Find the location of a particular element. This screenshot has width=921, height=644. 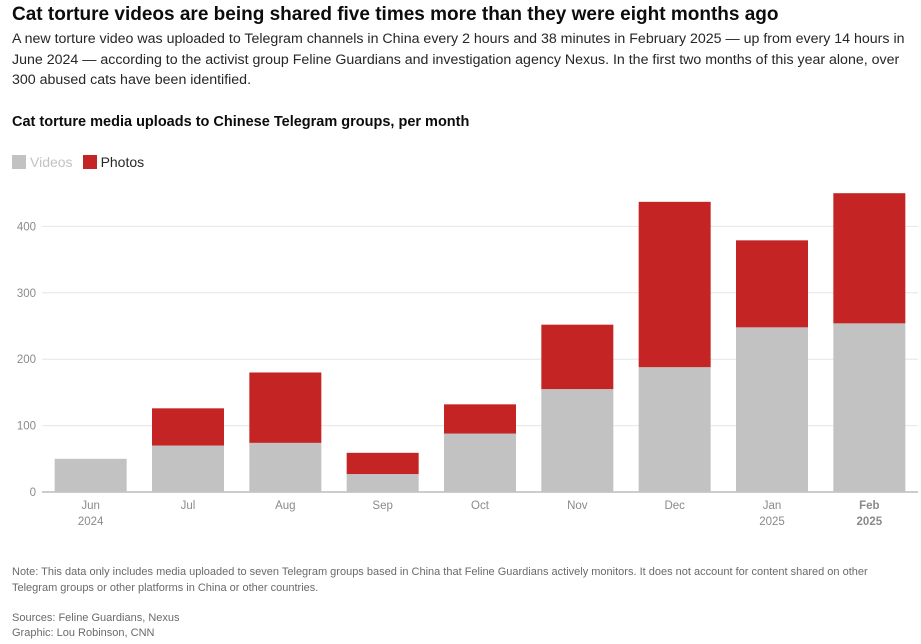

bar-videos-jul is located at coordinates (188, 468).